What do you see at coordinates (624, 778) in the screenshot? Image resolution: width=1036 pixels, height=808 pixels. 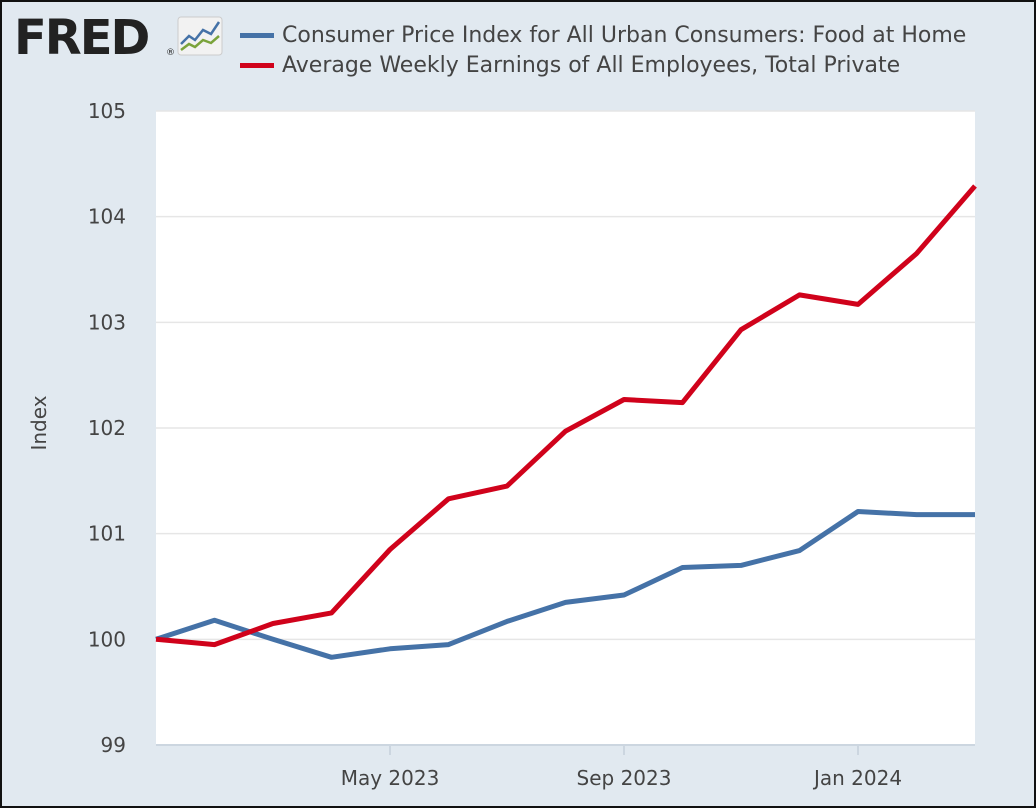 I see `x-tick-label: Sep 2023` at bounding box center [624, 778].